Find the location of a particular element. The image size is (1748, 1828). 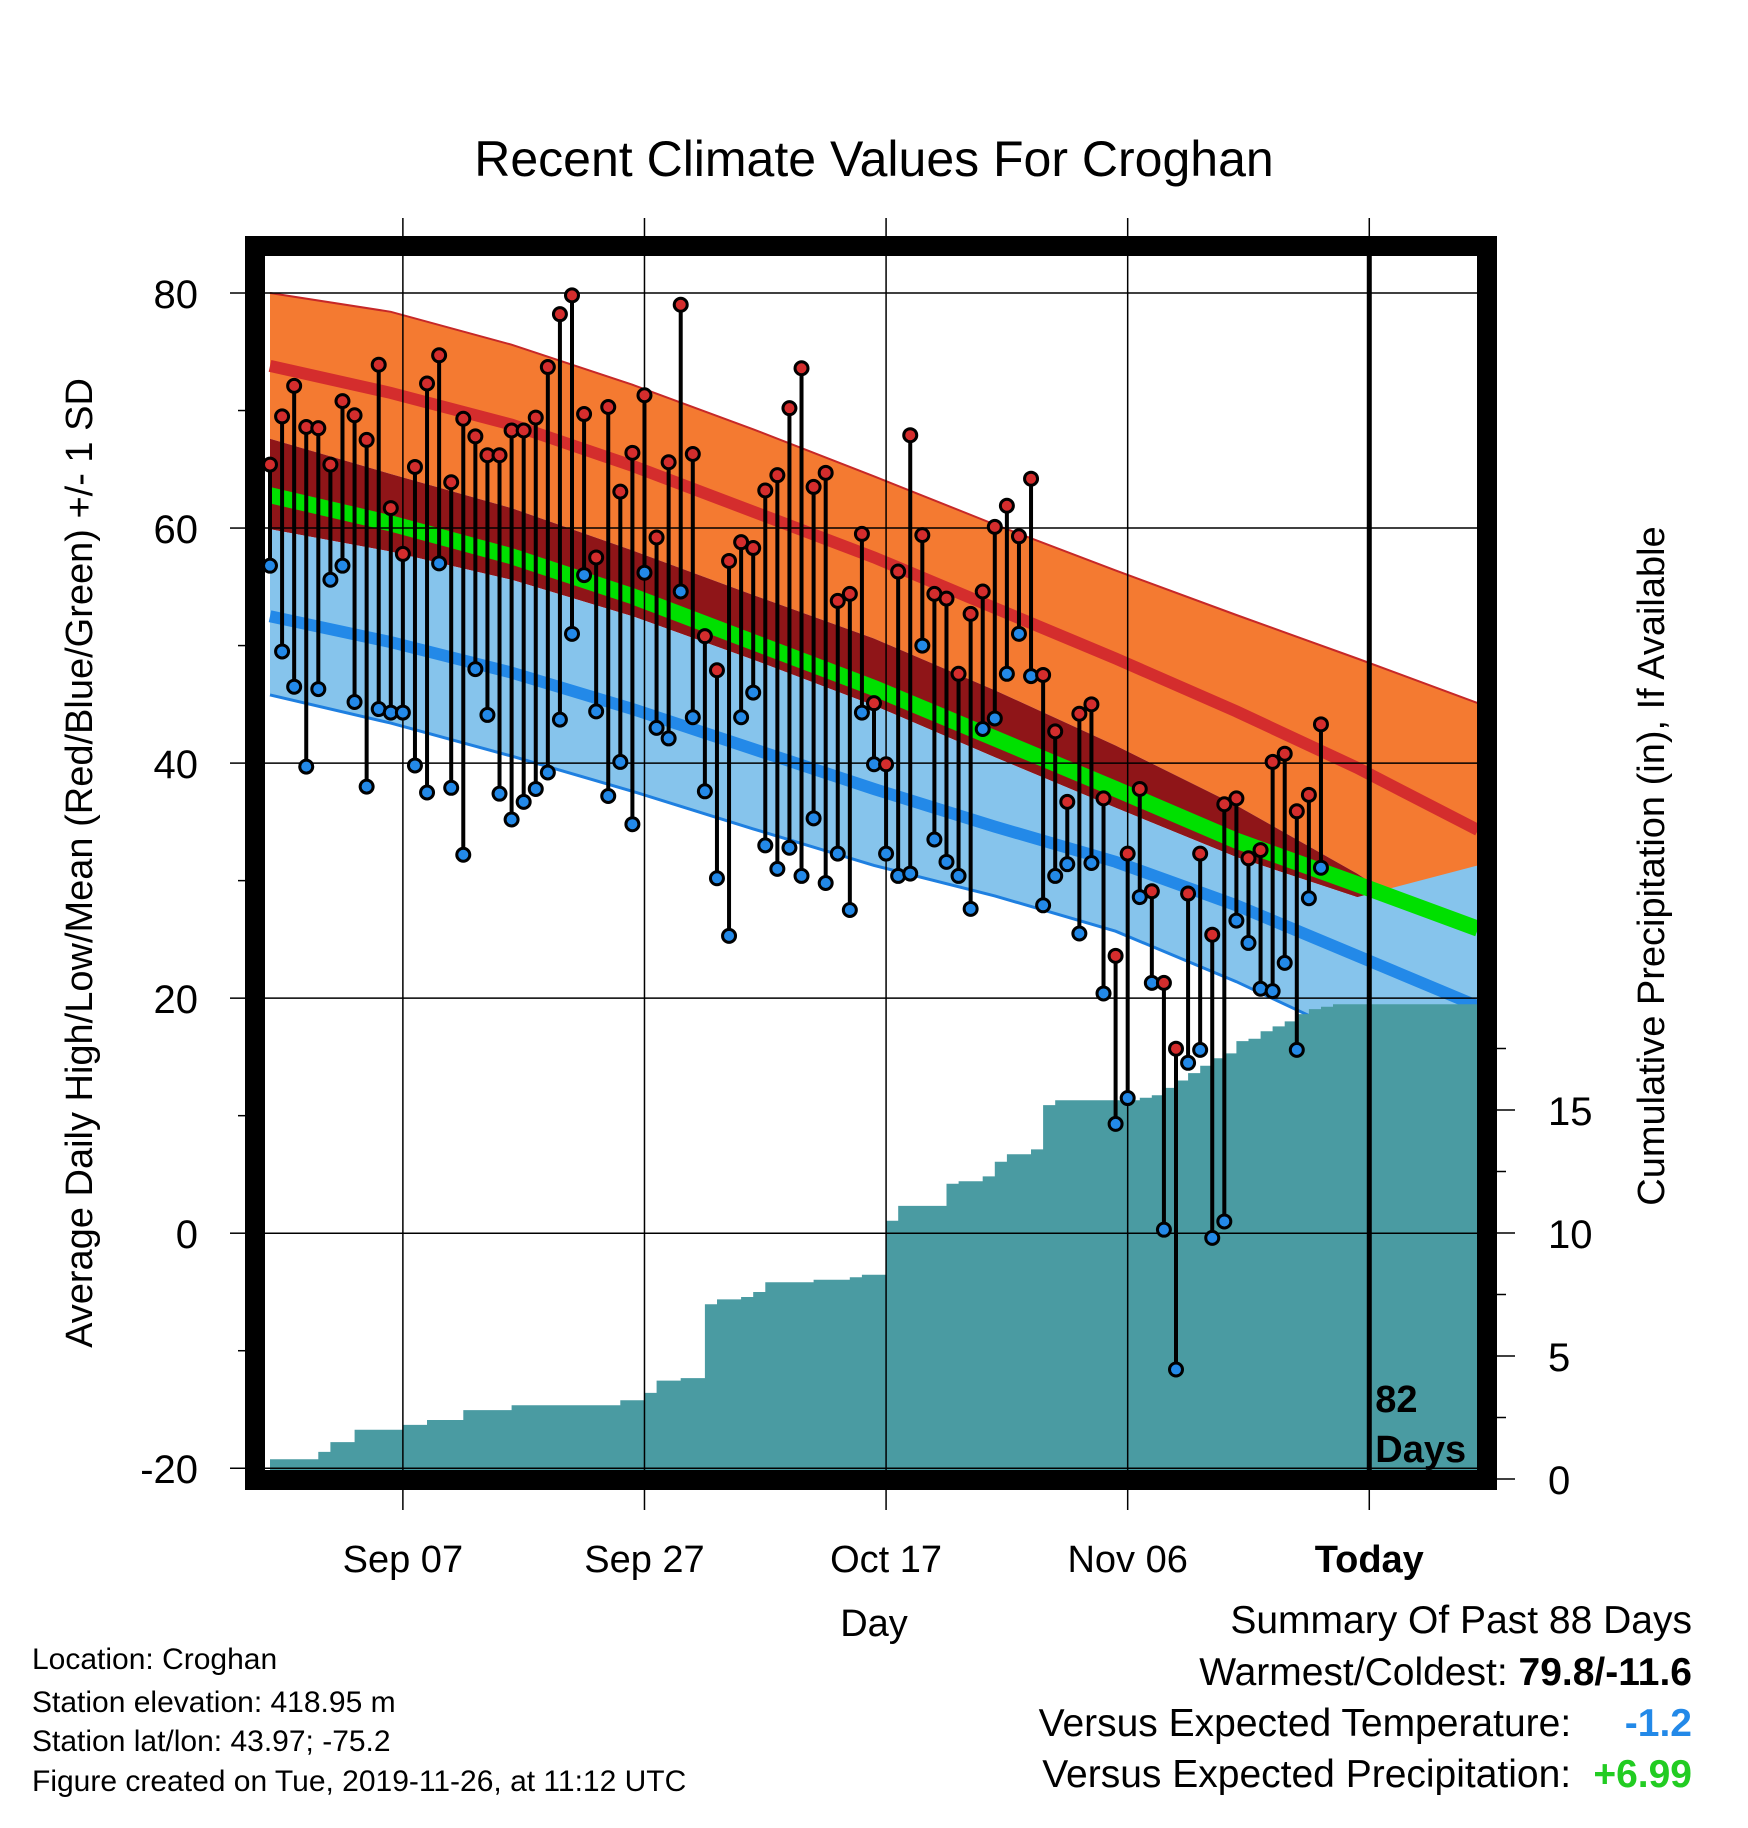

summary-heading: Summary Of Past 88 Days is located at coordinates (1461, 1620).